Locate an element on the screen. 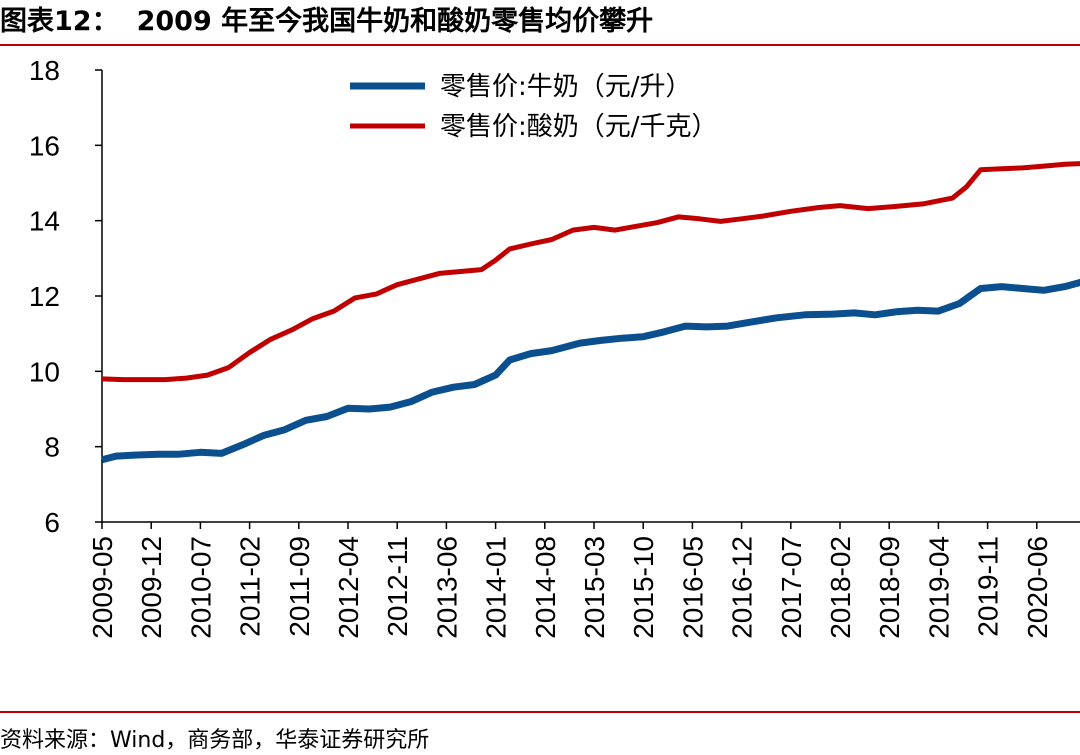  x-tick-label: 2018-09 is located at coordinates (889, 587).